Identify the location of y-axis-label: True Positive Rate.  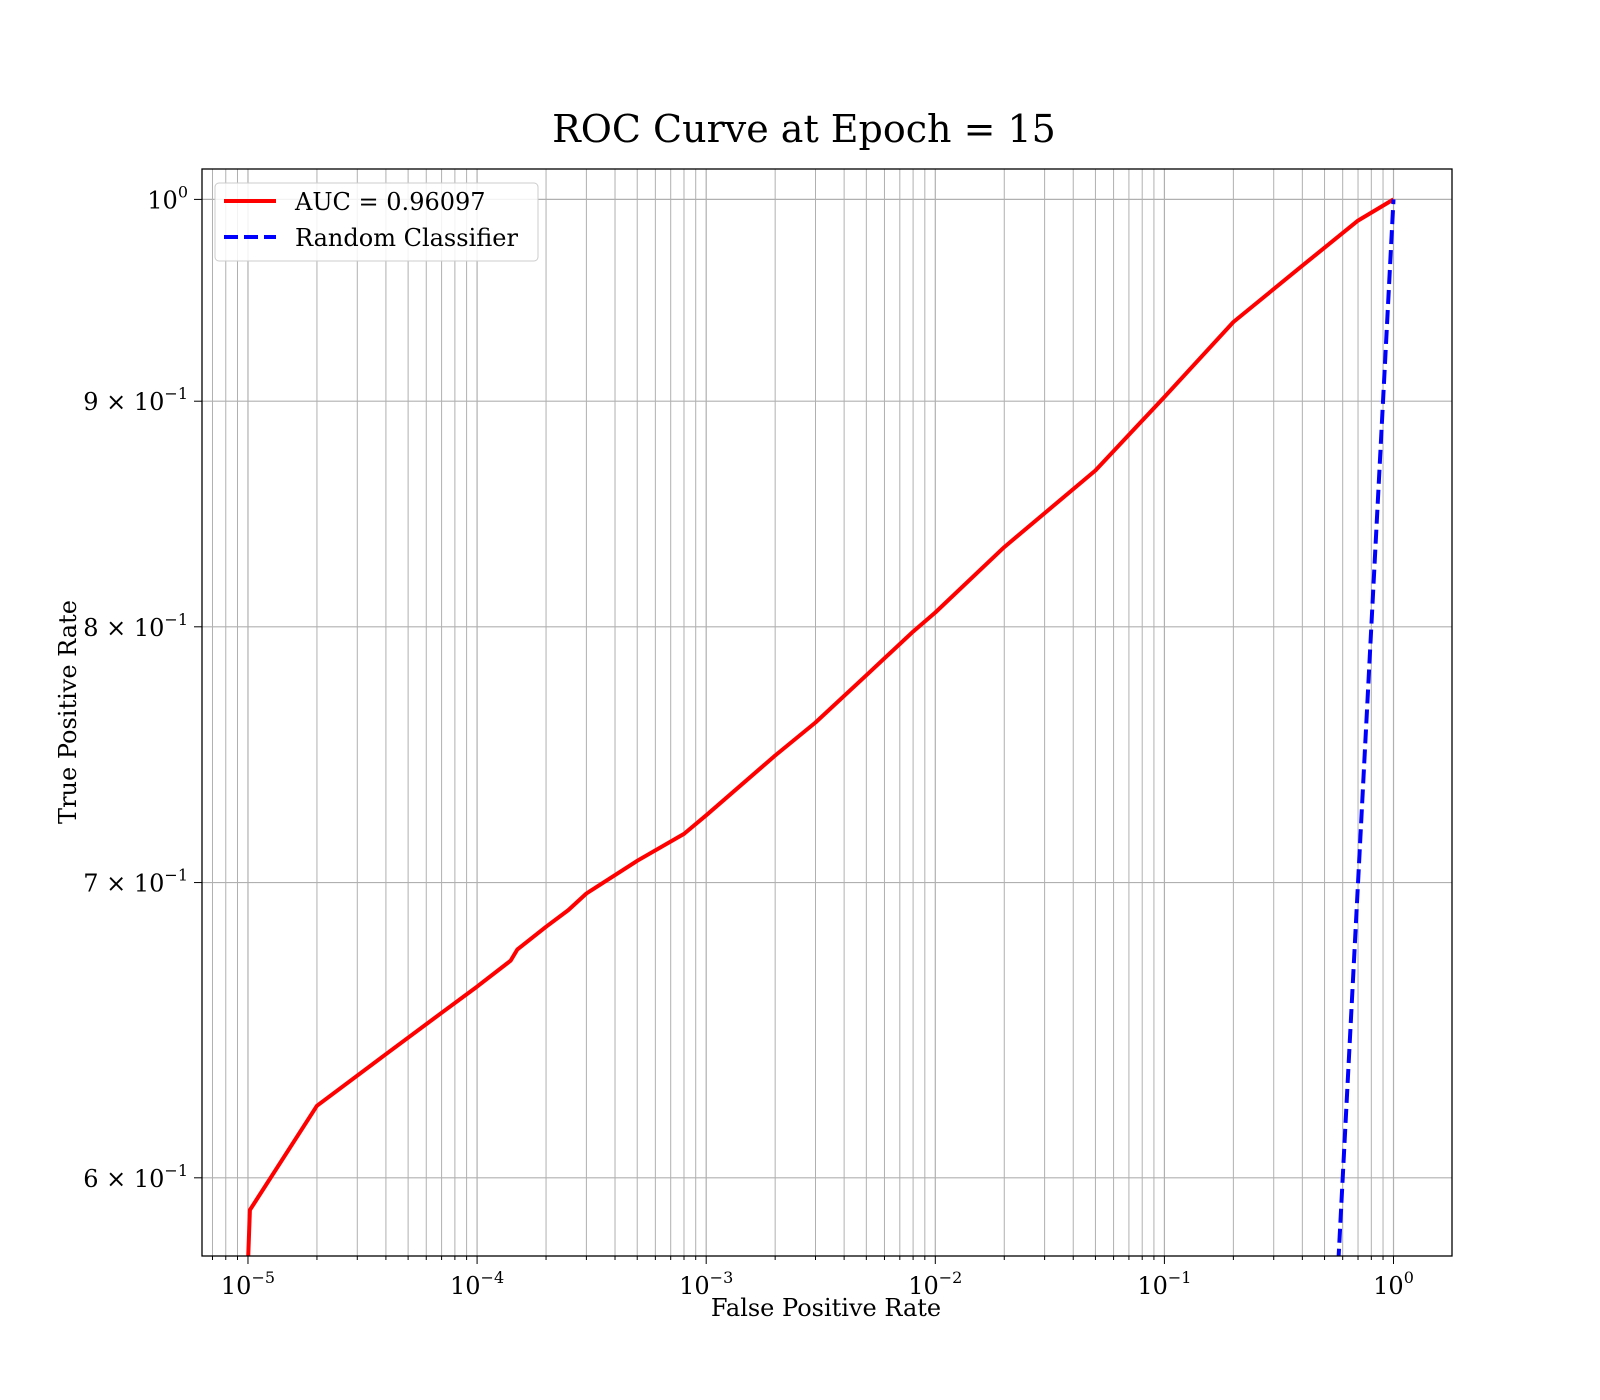
(68, 712).